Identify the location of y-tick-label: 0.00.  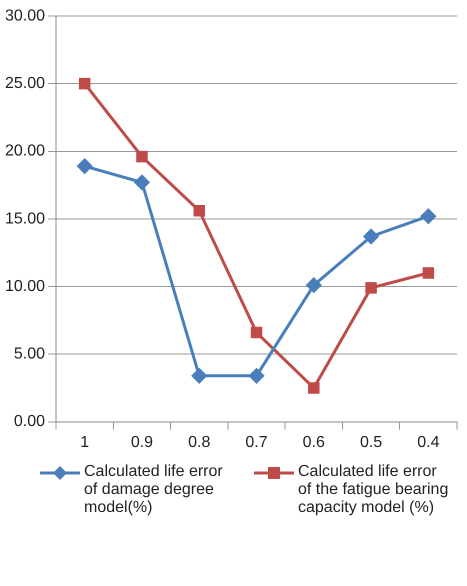
(30, 421).